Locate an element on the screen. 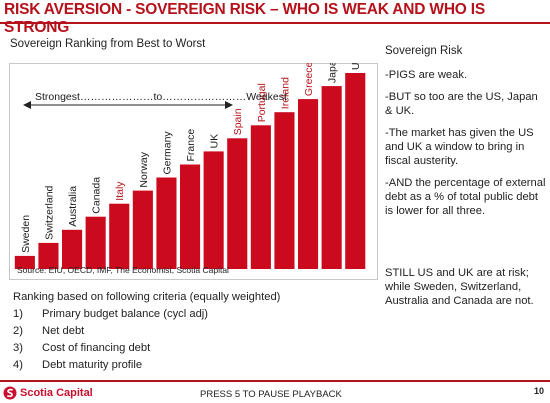  bar-label: Spain is located at coordinates (238, 121).